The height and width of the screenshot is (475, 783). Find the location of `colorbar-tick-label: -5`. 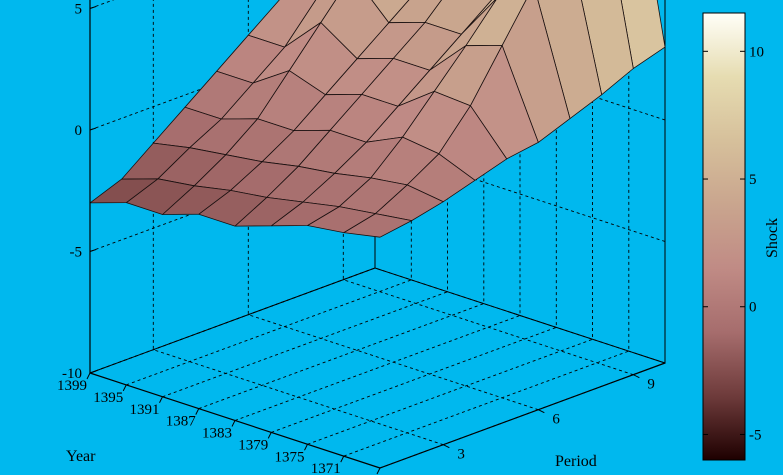

colorbar-tick-label: -5 is located at coordinates (755, 435).